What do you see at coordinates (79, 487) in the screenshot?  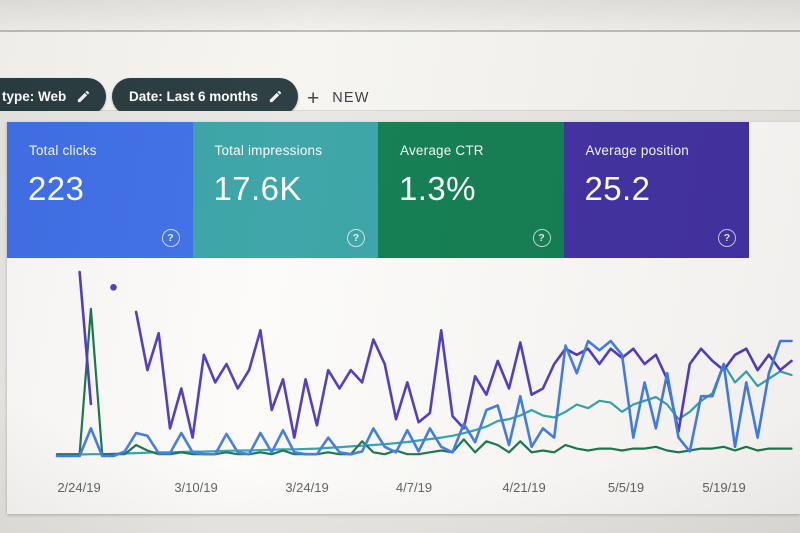 I see `x-axis-label: 2/24/19` at bounding box center [79, 487].